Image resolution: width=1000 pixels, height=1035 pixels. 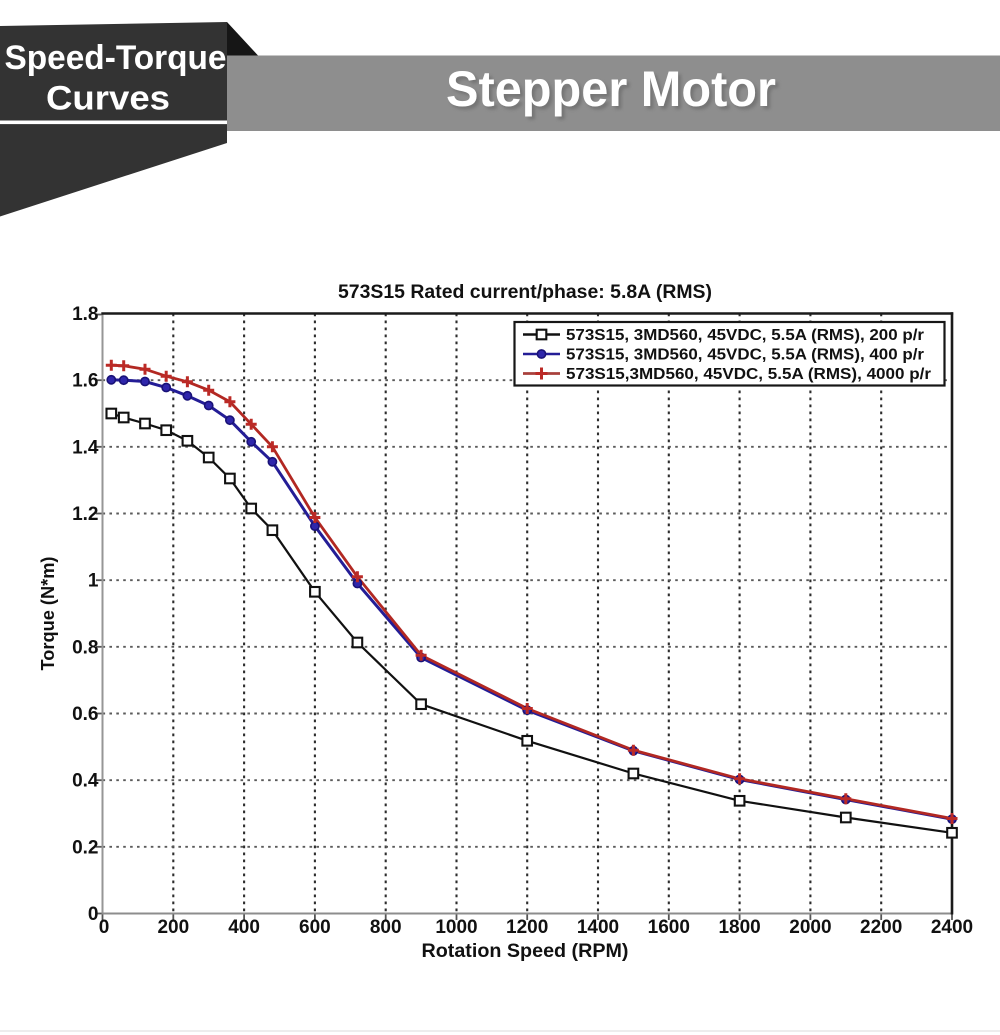 I want to click on svg-text: 0.6, so click(x=85, y=714).